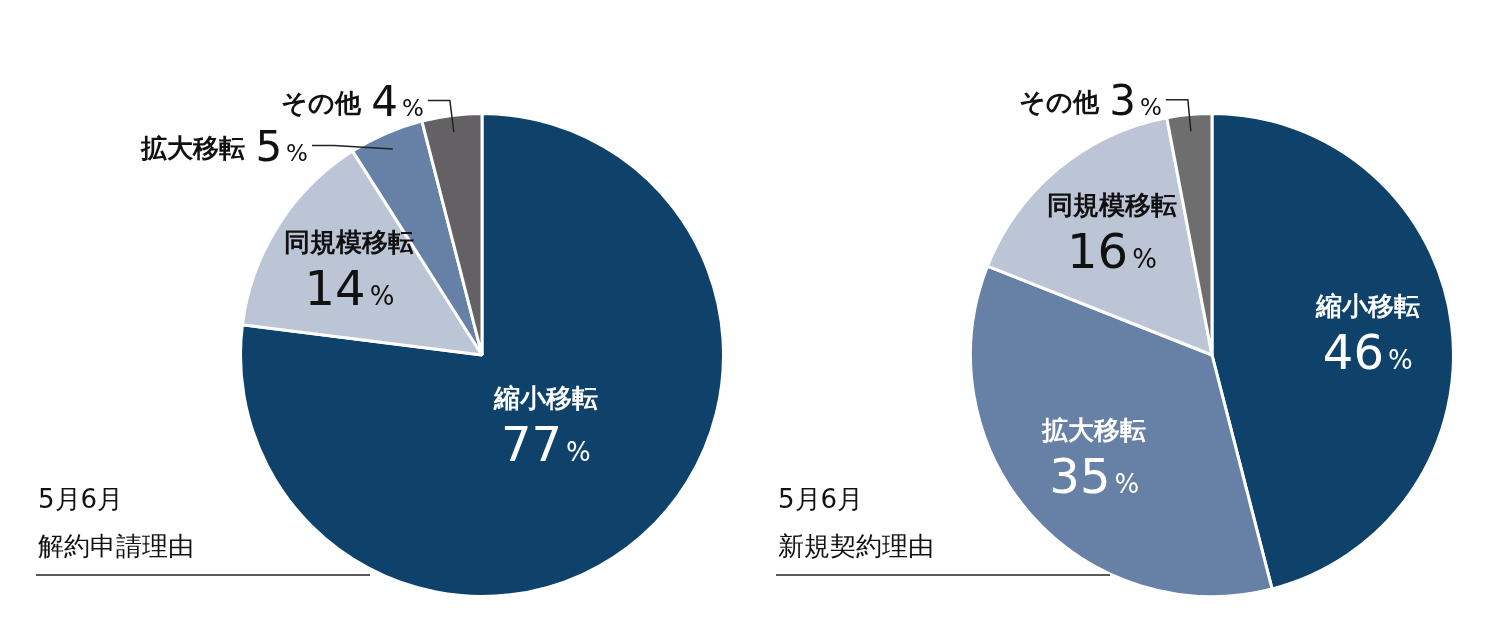  I want to click on data-label: 35%, so click(1094, 475).